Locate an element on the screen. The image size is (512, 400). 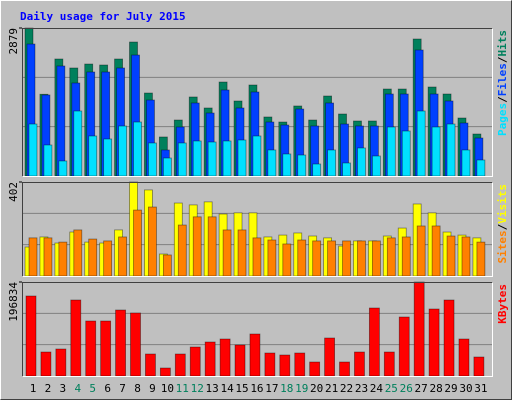
x-tick-label: 14 is located at coordinates (227, 388).